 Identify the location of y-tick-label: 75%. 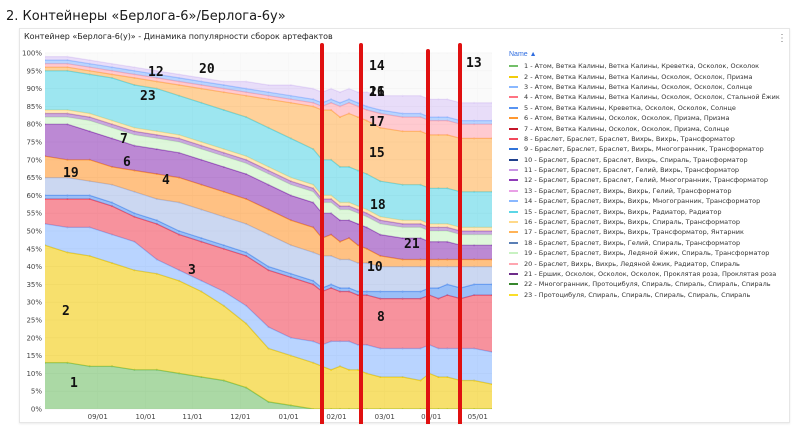
(34, 143).